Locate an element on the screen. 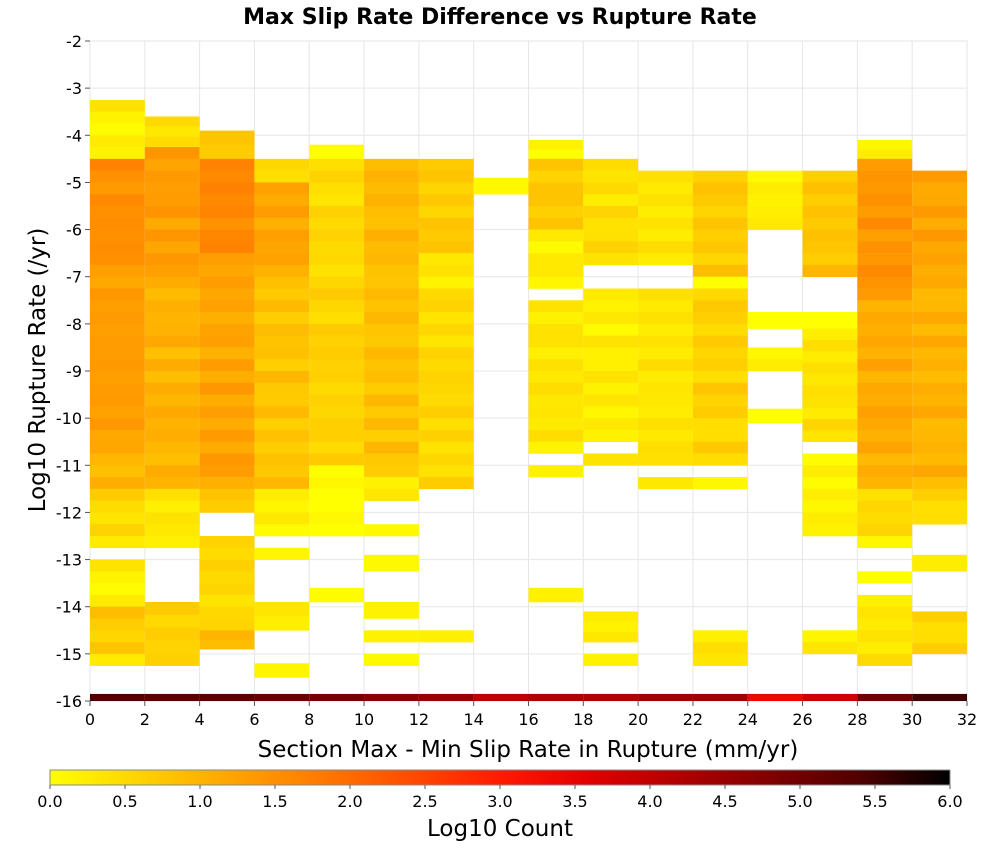 The image size is (1000, 850). colorbar-tick-label: 1.5 is located at coordinates (274, 801).